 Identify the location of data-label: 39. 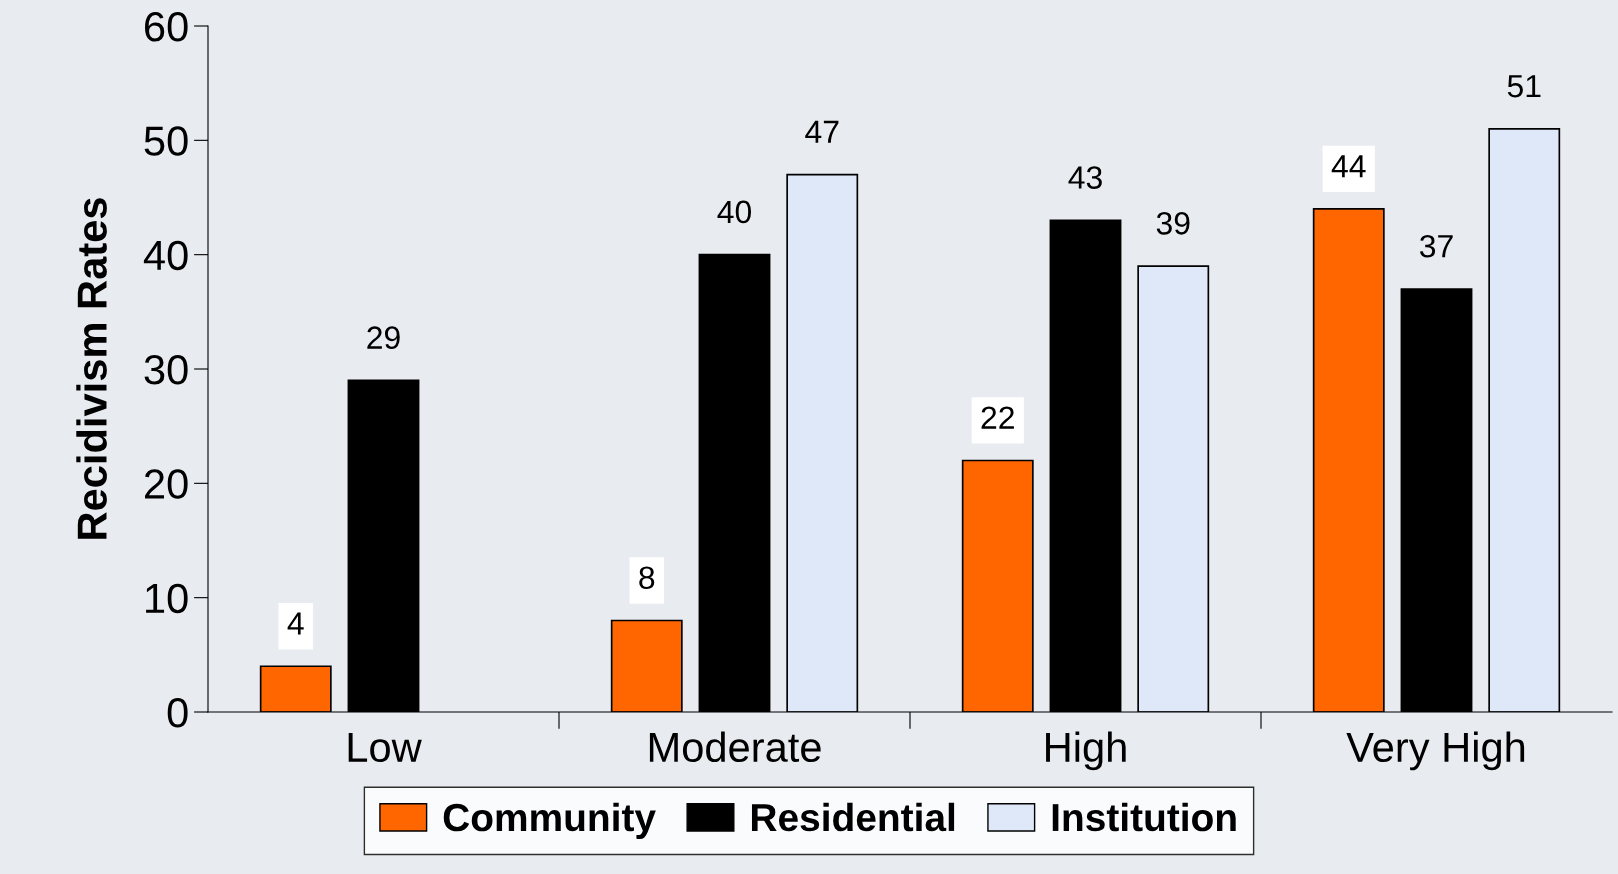
(1173, 223).